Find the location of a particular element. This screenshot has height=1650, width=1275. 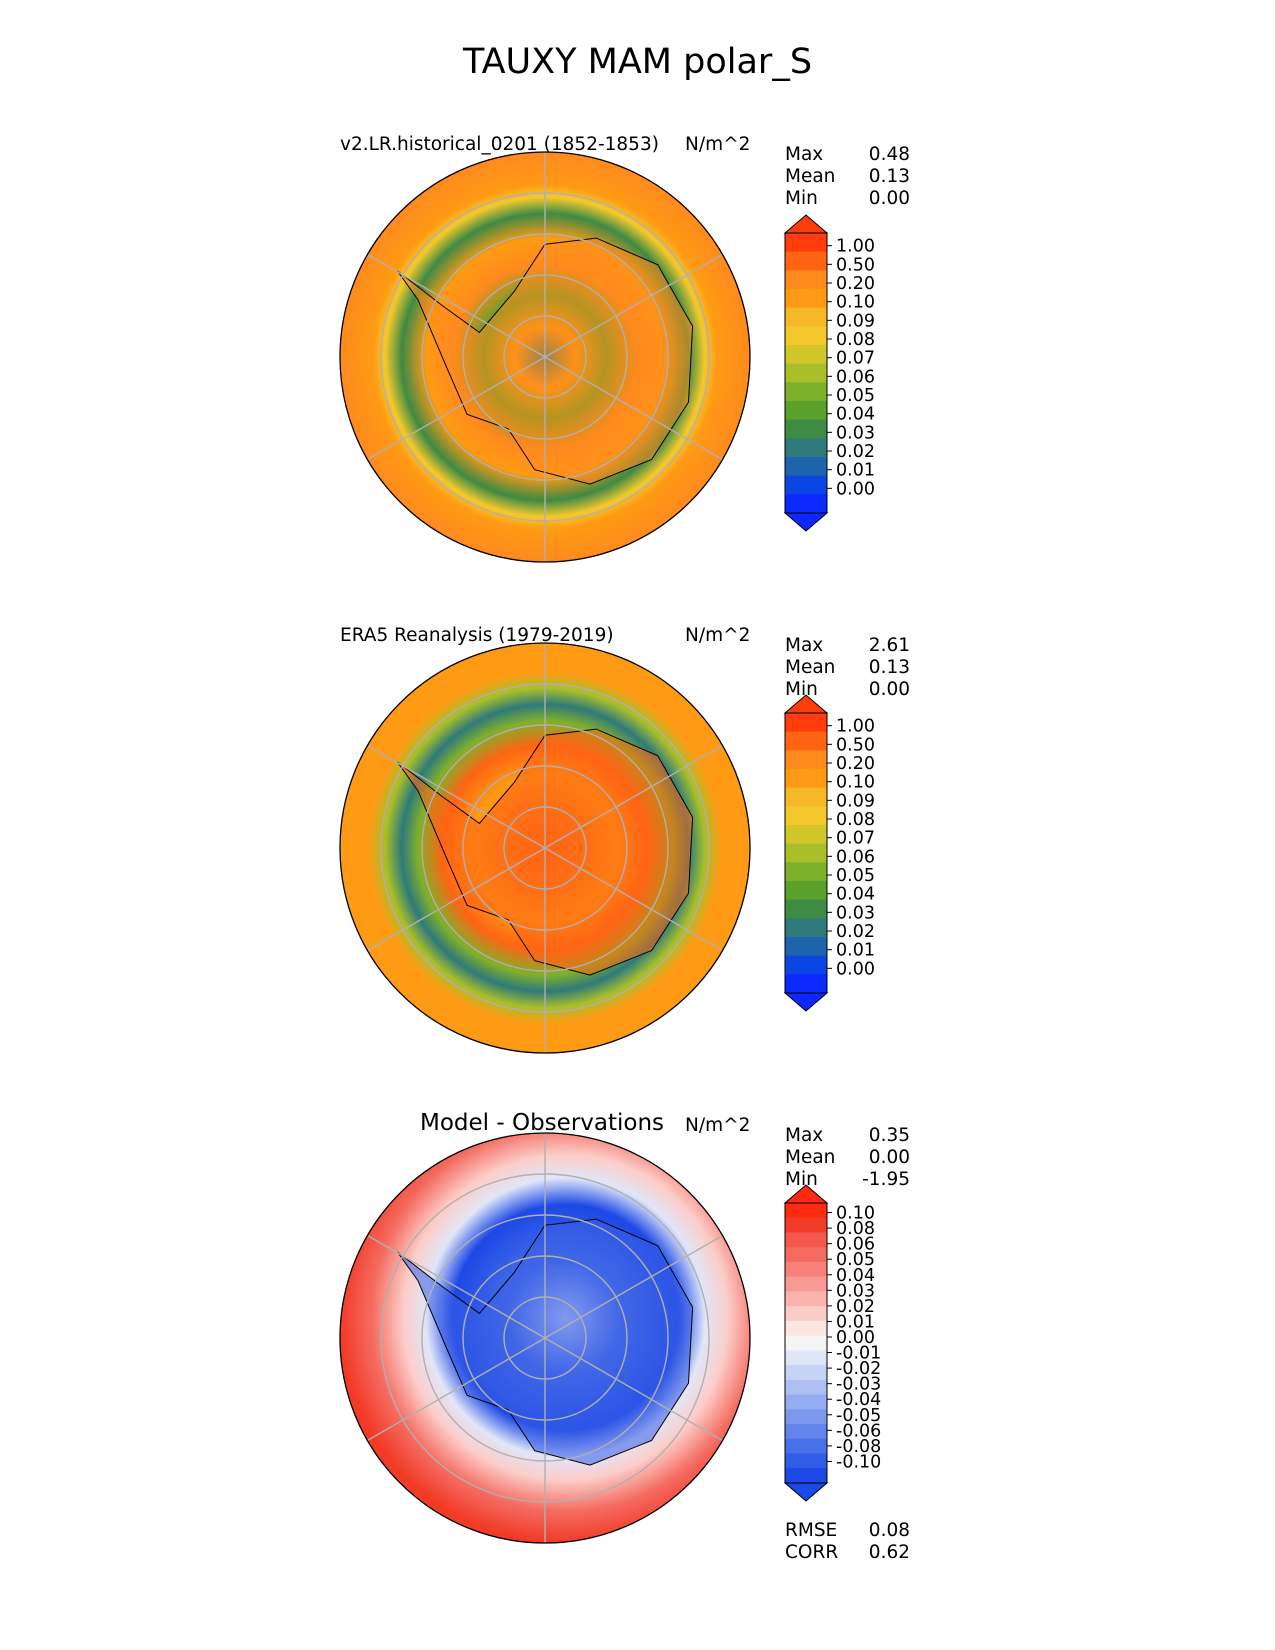

panel3-colorbar-tick-12: -0.03 is located at coordinates (858, 1385).